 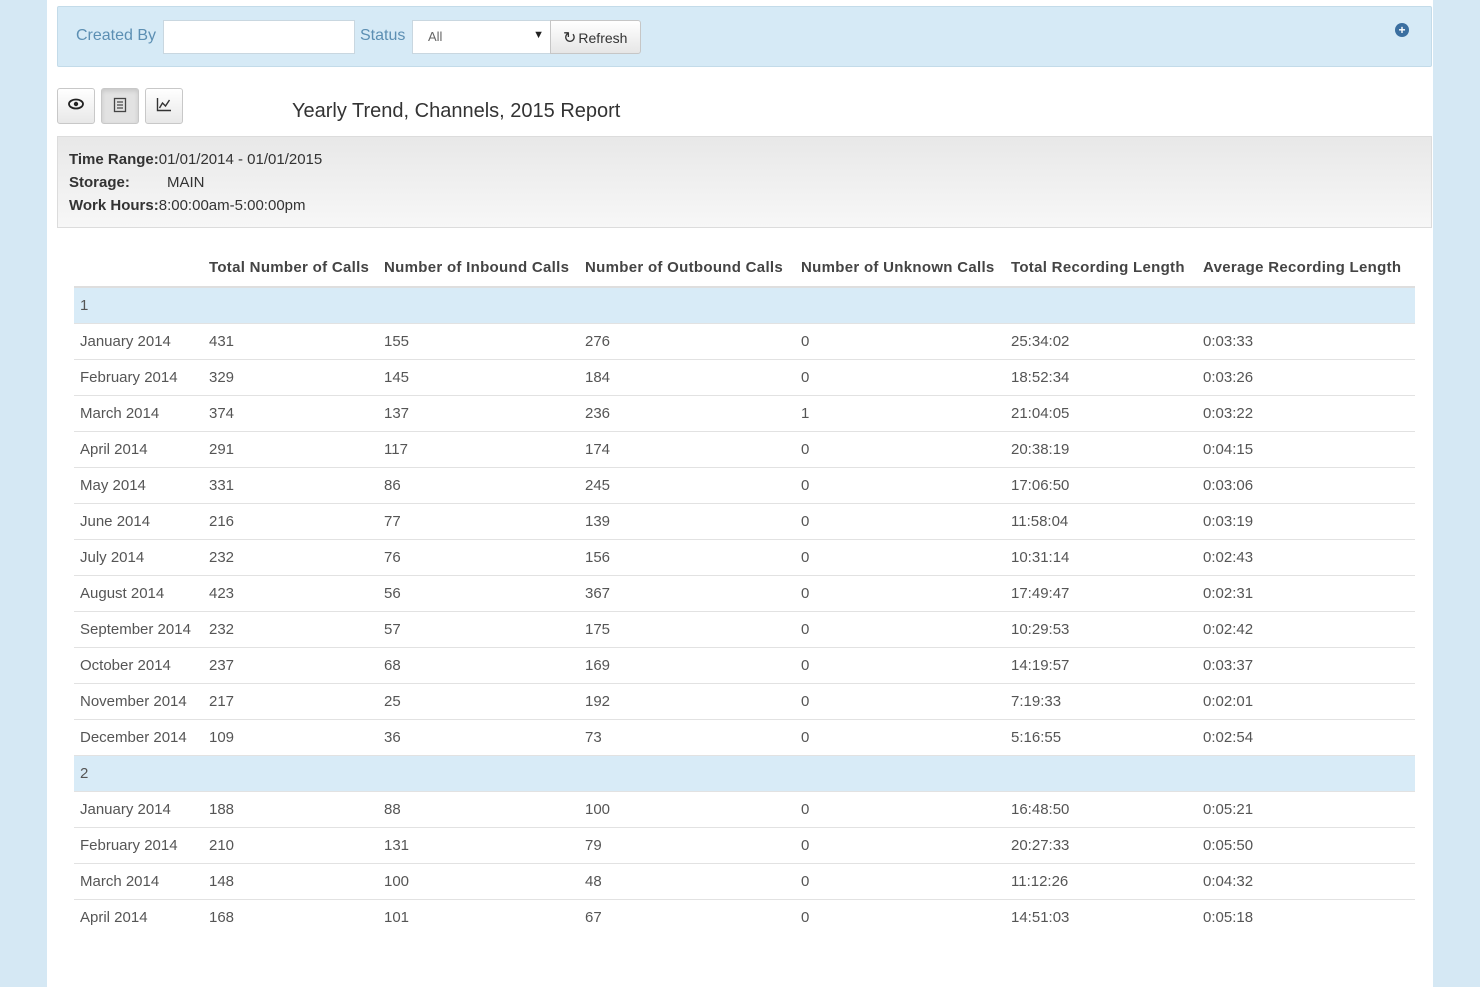 I want to click on table-cell: 374, so click(x=290, y=413).